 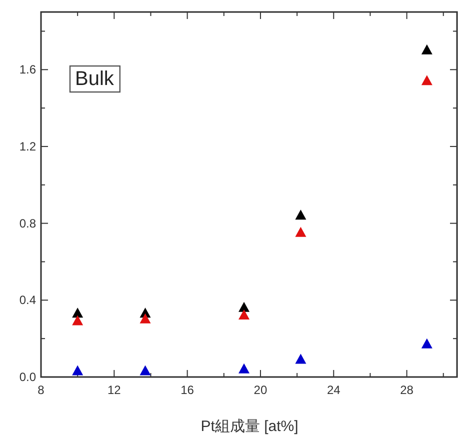 What do you see at coordinates (249, 426) in the screenshot?
I see `x-axis-title: Pt組成量 [at%]` at bounding box center [249, 426].